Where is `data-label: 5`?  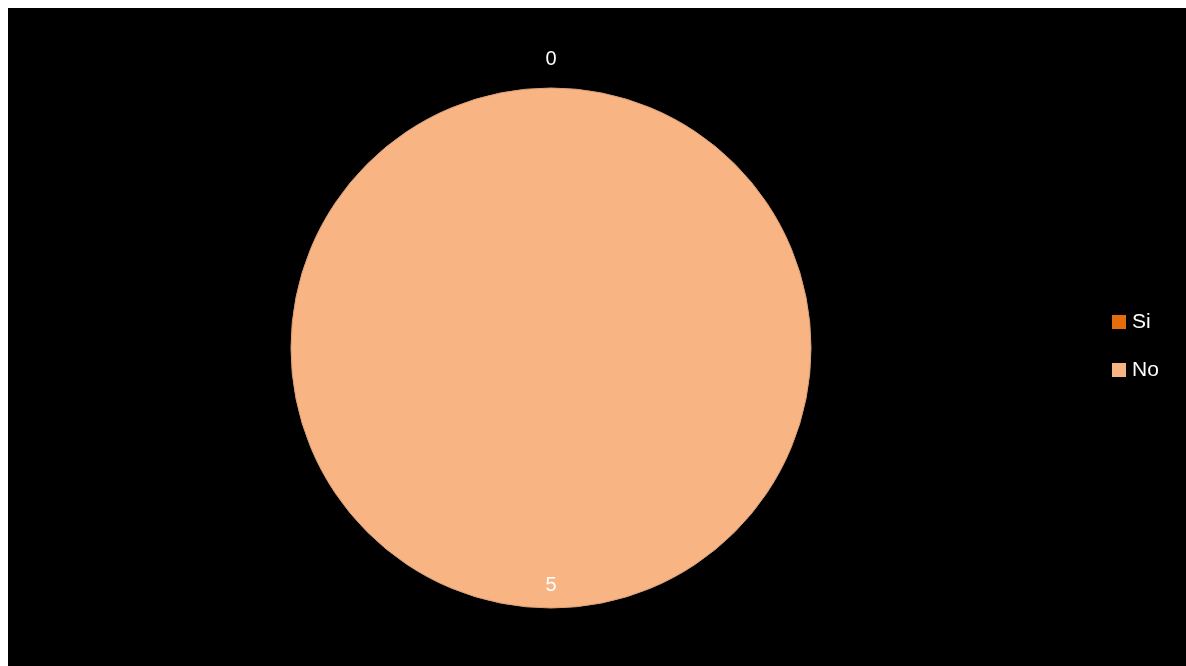
data-label: 5 is located at coordinates (551, 584).